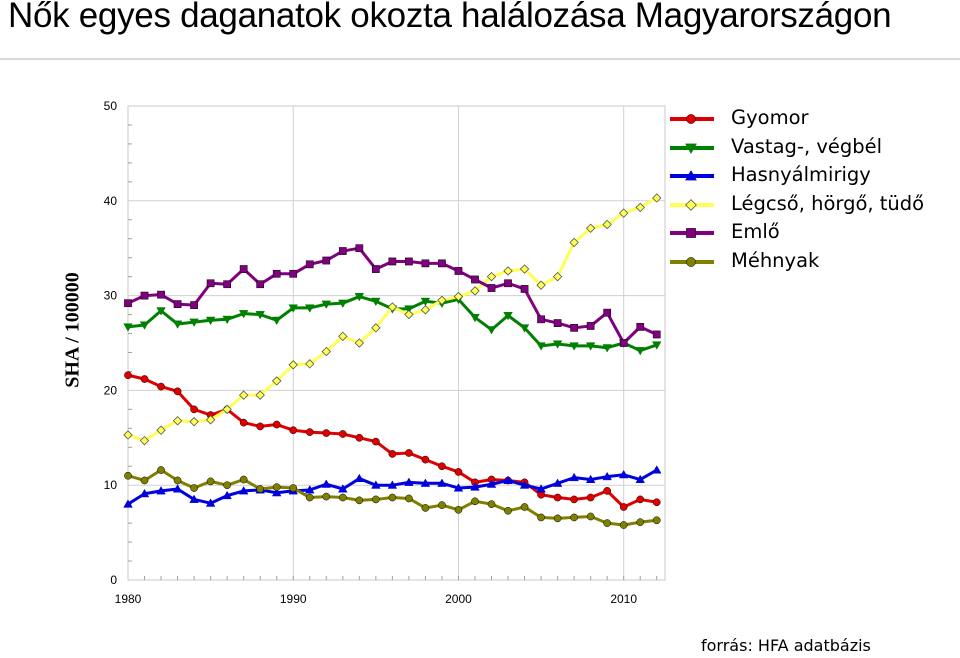  I want to click on legend-label: Vastag-, végbél, so click(807, 146).